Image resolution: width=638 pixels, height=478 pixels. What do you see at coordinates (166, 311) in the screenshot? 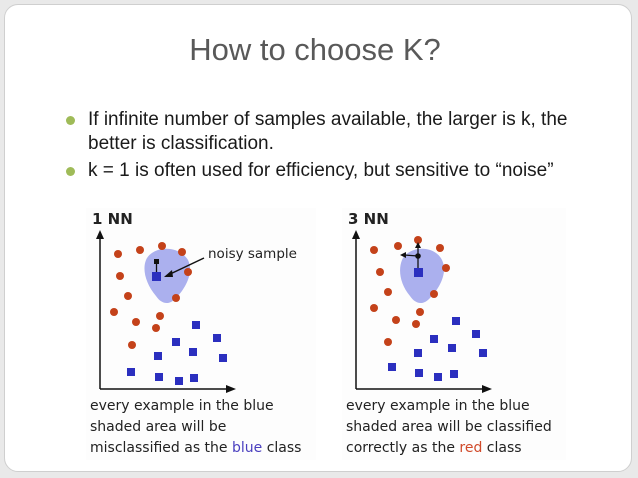
I see `diagram-1nn` at bounding box center [166, 311].